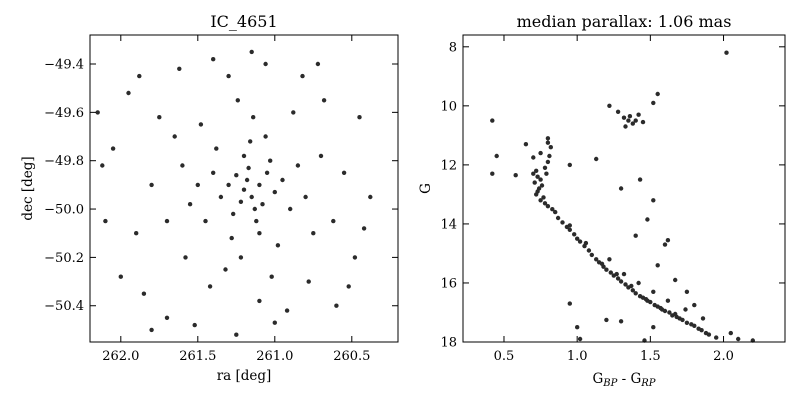  What do you see at coordinates (64, 210) in the screenshot?
I see `y-tick-label: −50.0` at bounding box center [64, 210].